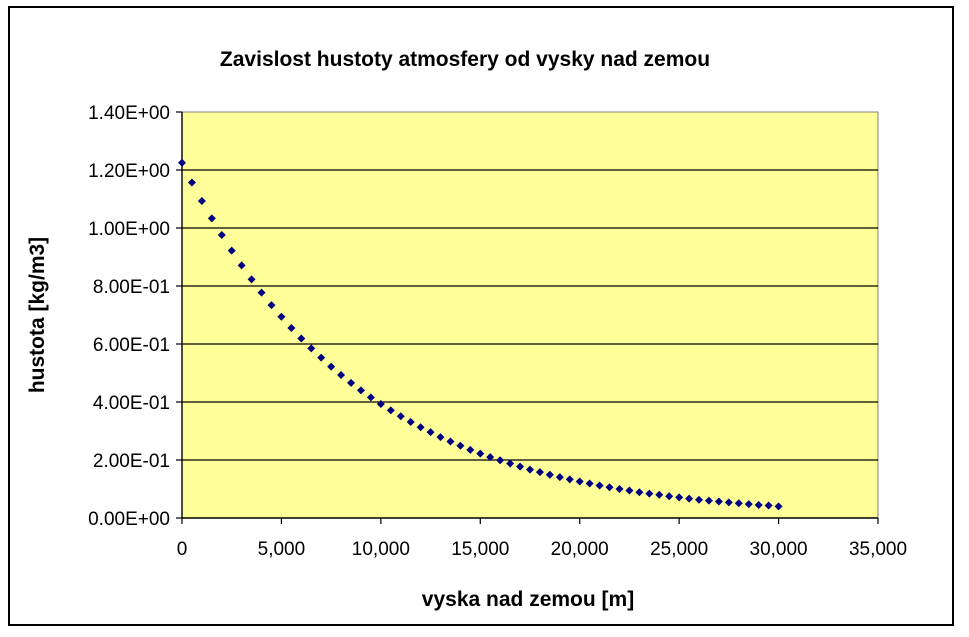 Image resolution: width=969 pixels, height=637 pixels. What do you see at coordinates (131, 345) in the screenshot?
I see `y-tick-label: 6.00E-01` at bounding box center [131, 345].